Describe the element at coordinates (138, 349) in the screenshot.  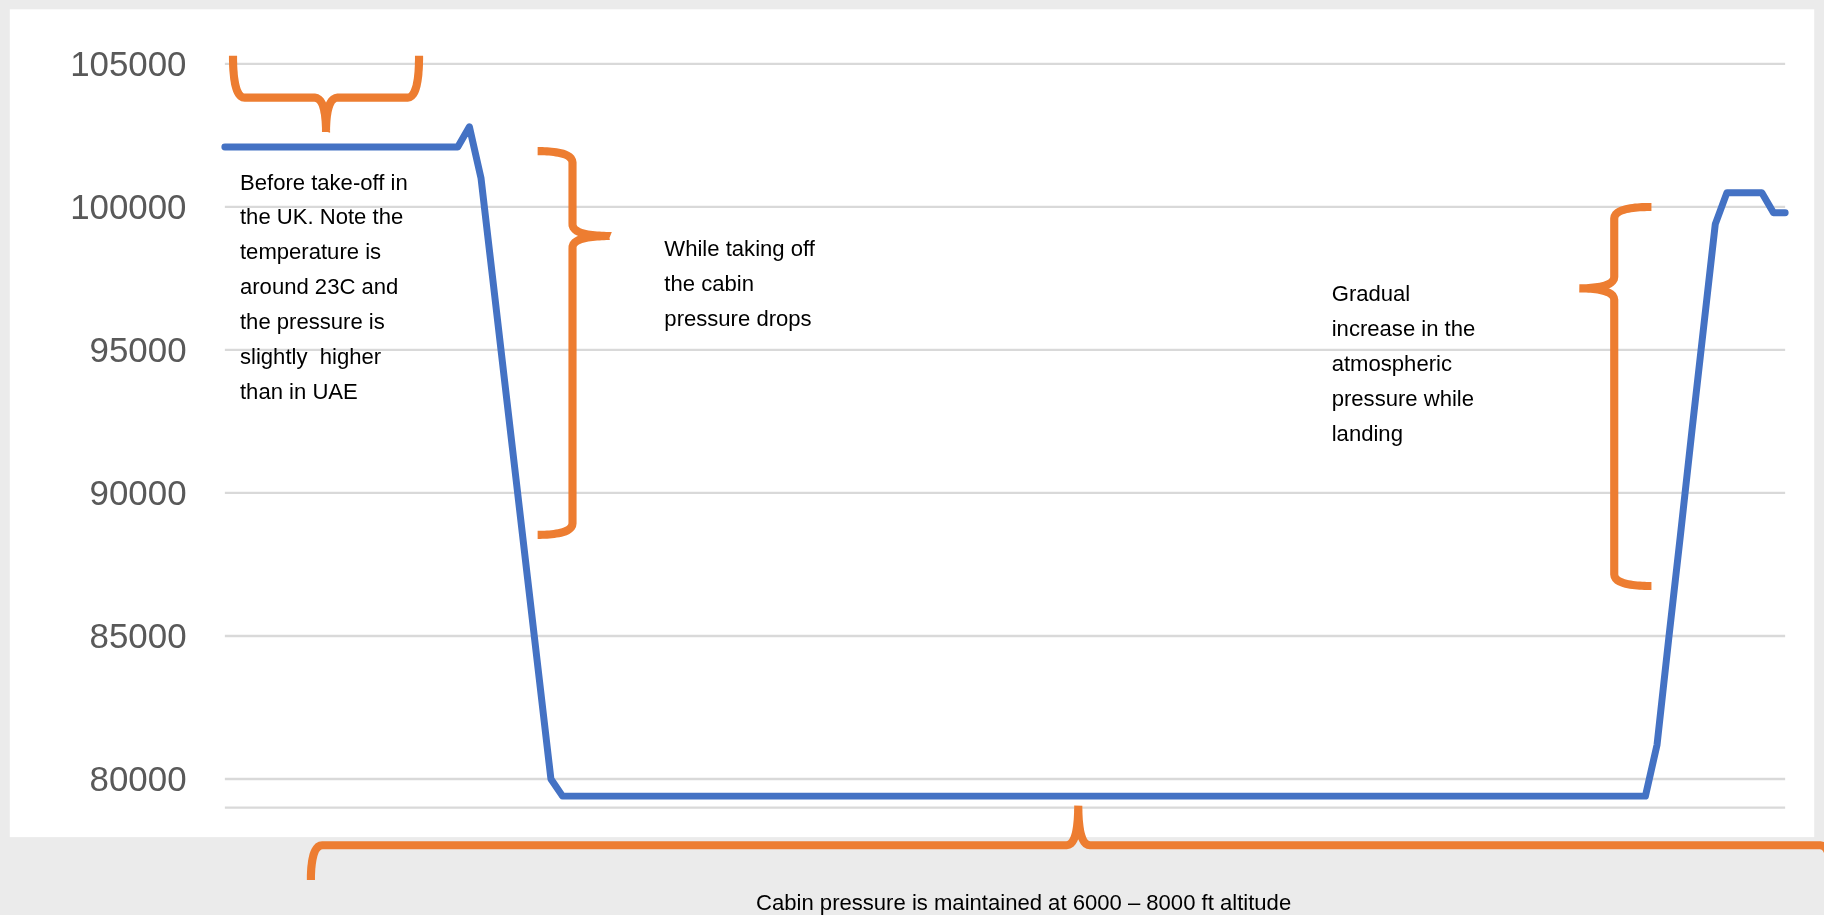
I see `y-tick-label: 95000` at that location.